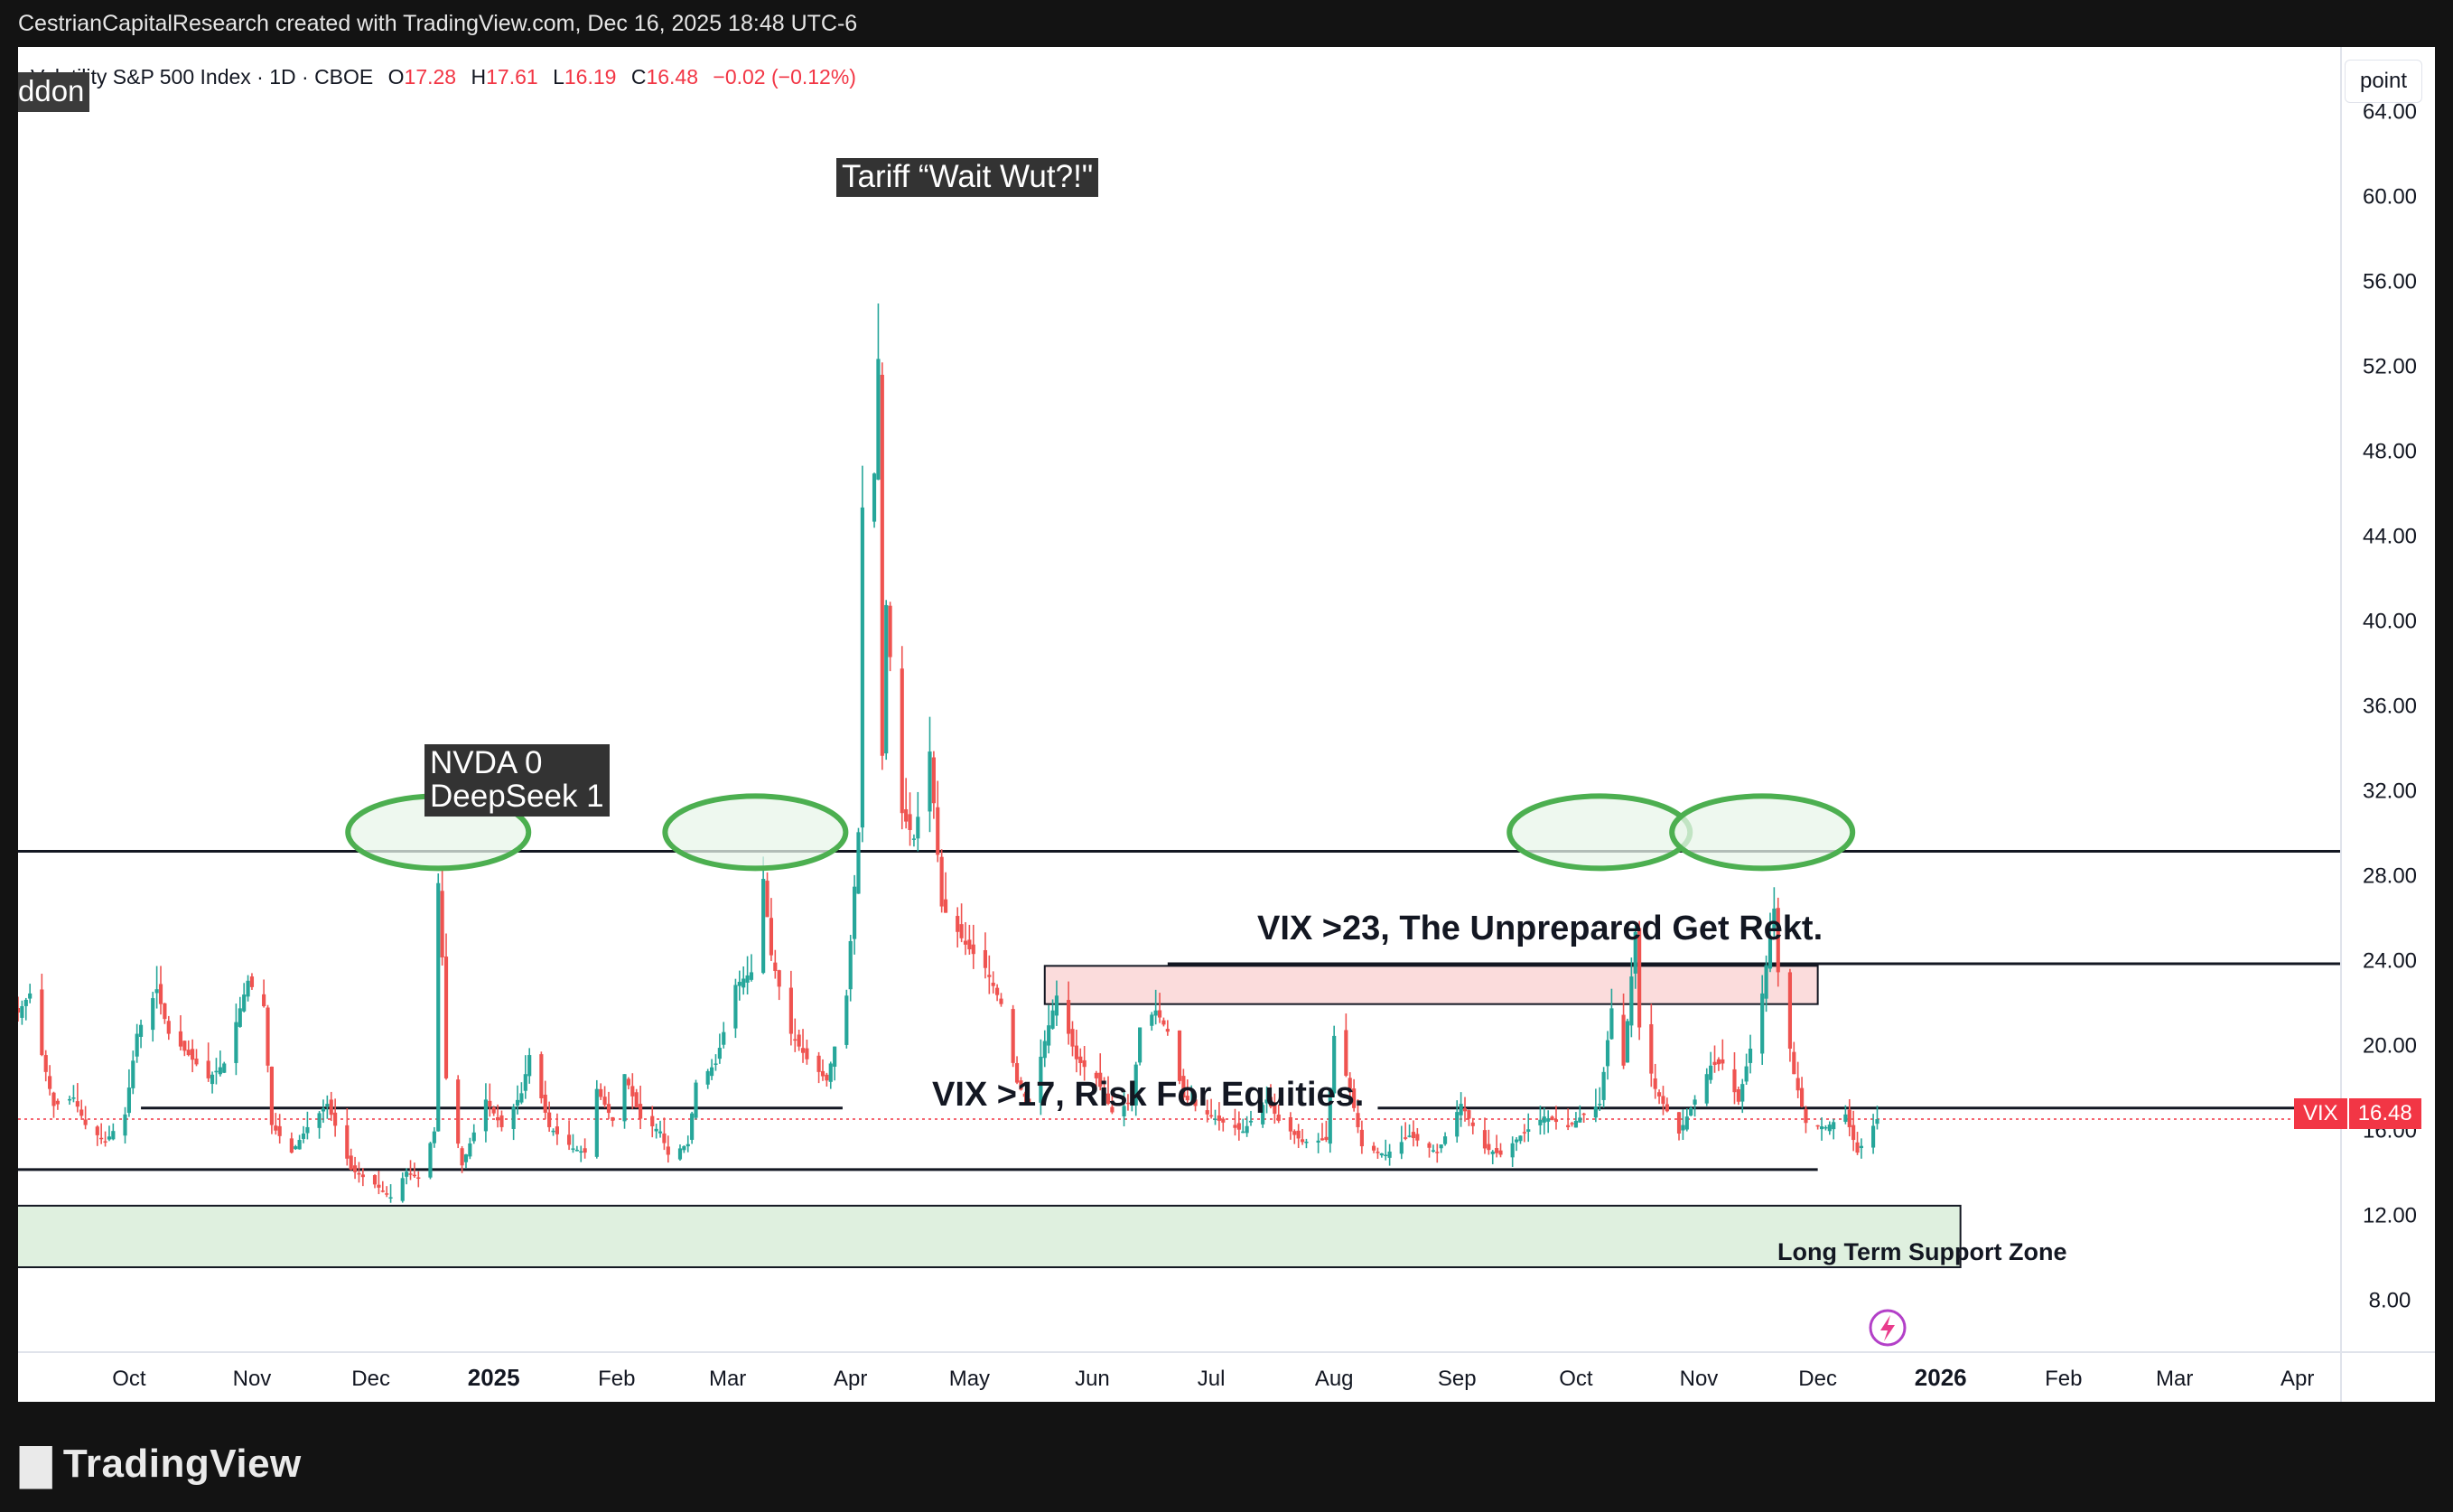  Describe the element at coordinates (486, 763) in the screenshot. I see `note-nvda-line-1: NVDA 0` at that location.